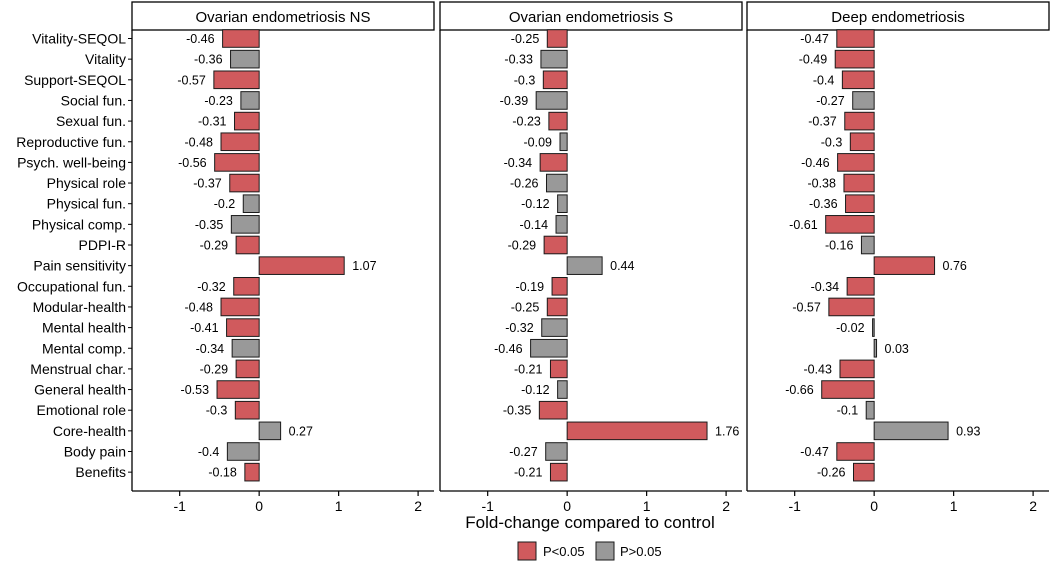 The width and height of the screenshot is (1052, 572). I want to click on data-label: -0.19, so click(530, 287).